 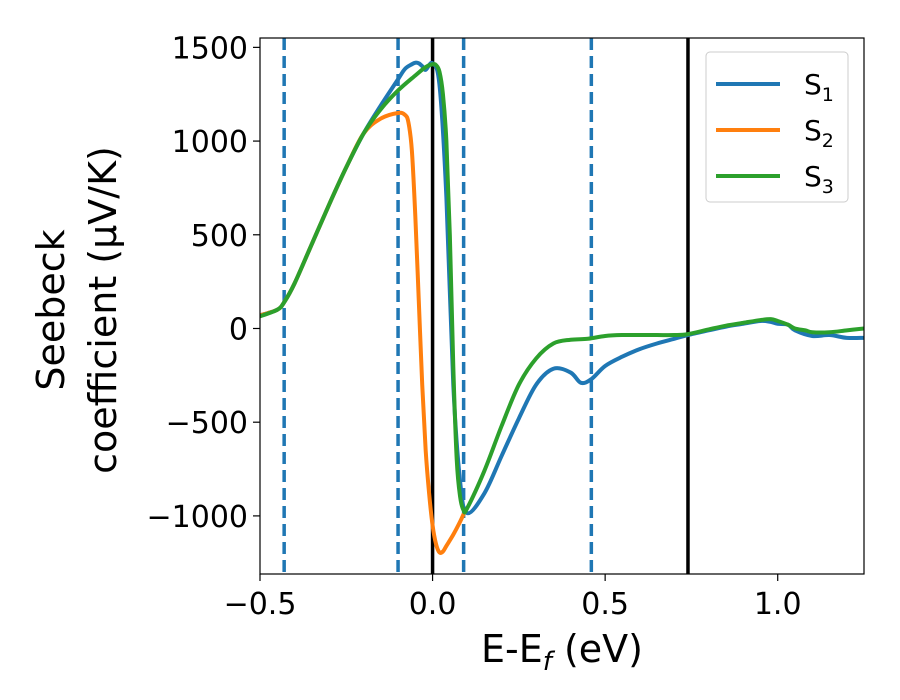 I want to click on x-axis-title-main: E-E, so click(x=512, y=649).